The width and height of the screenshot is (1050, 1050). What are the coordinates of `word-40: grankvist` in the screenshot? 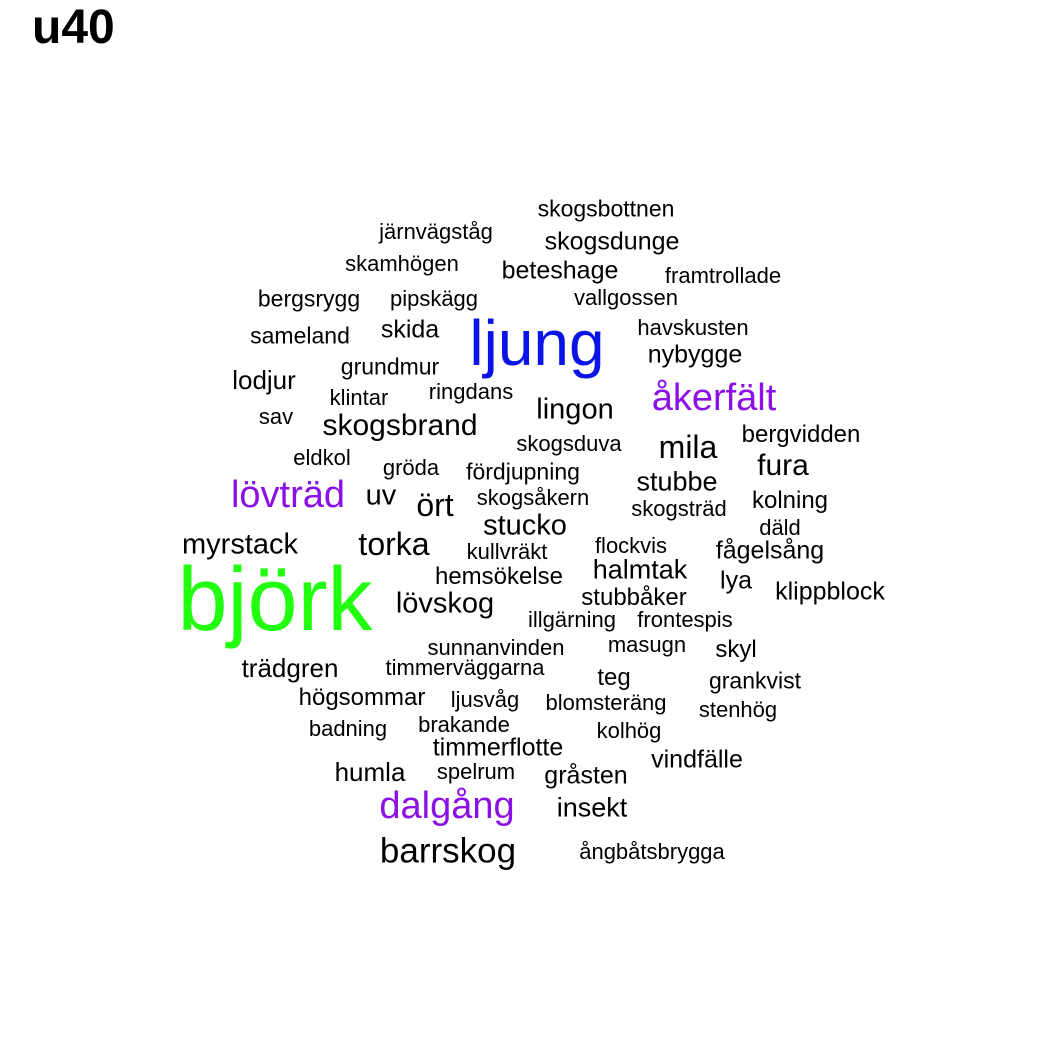 It's located at (755, 680).